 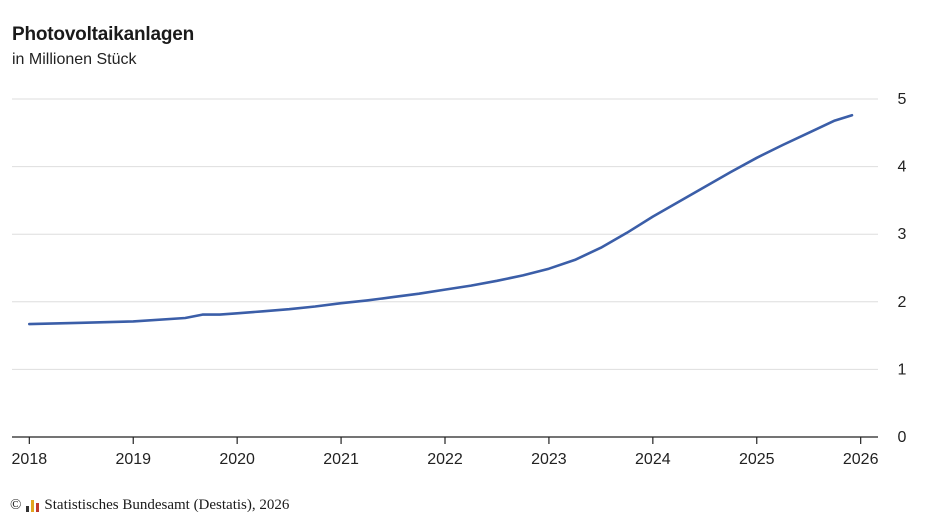 What do you see at coordinates (549, 459) in the screenshot?
I see `x-tick-label-2023: 2023` at bounding box center [549, 459].